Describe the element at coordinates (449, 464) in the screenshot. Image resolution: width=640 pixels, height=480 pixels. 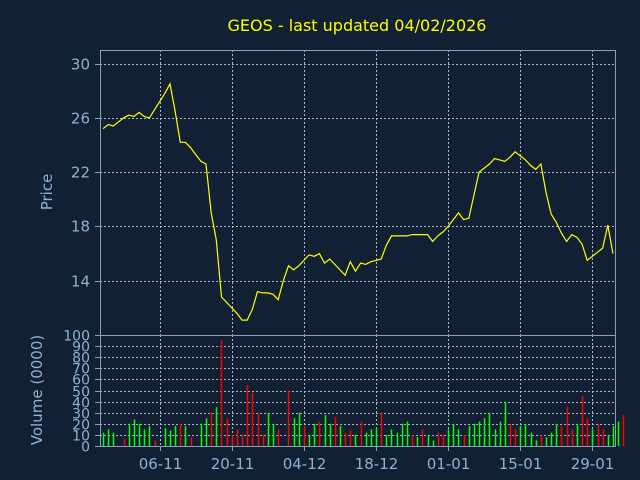
I see `x-tick-label: 01-01` at that location.